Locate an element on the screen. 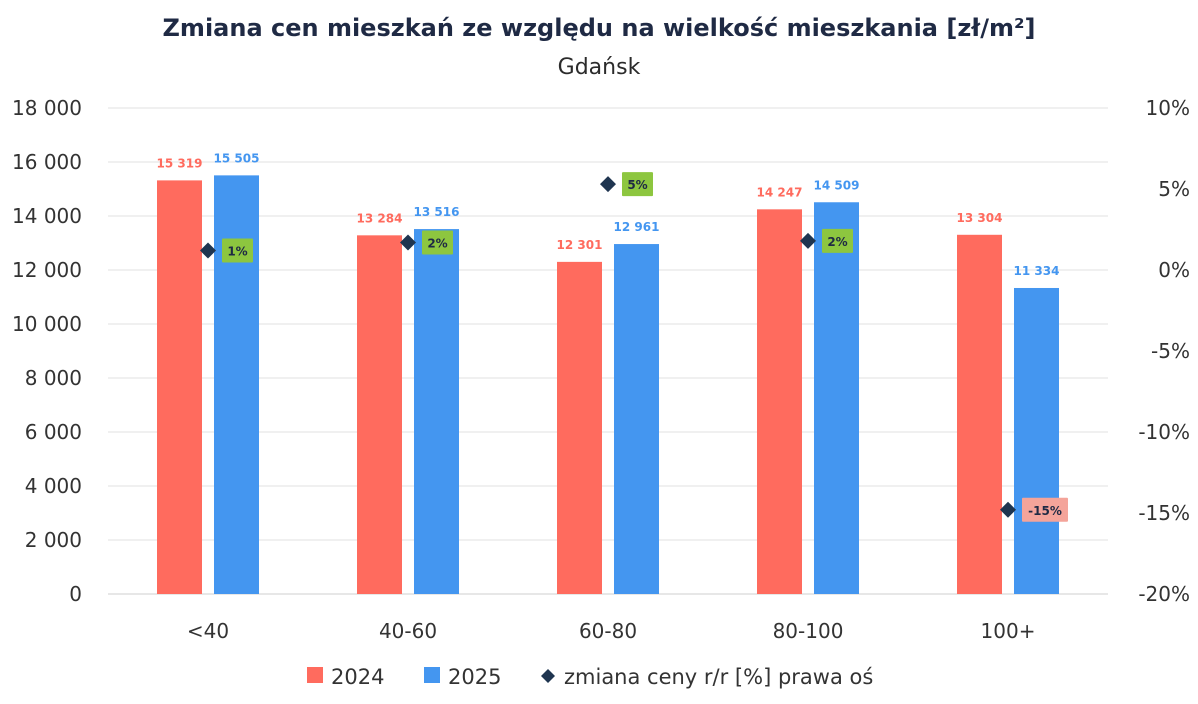  right-axis: -20% -15% -10% -5% 0% 5% 10% is located at coordinates (1164, 351).